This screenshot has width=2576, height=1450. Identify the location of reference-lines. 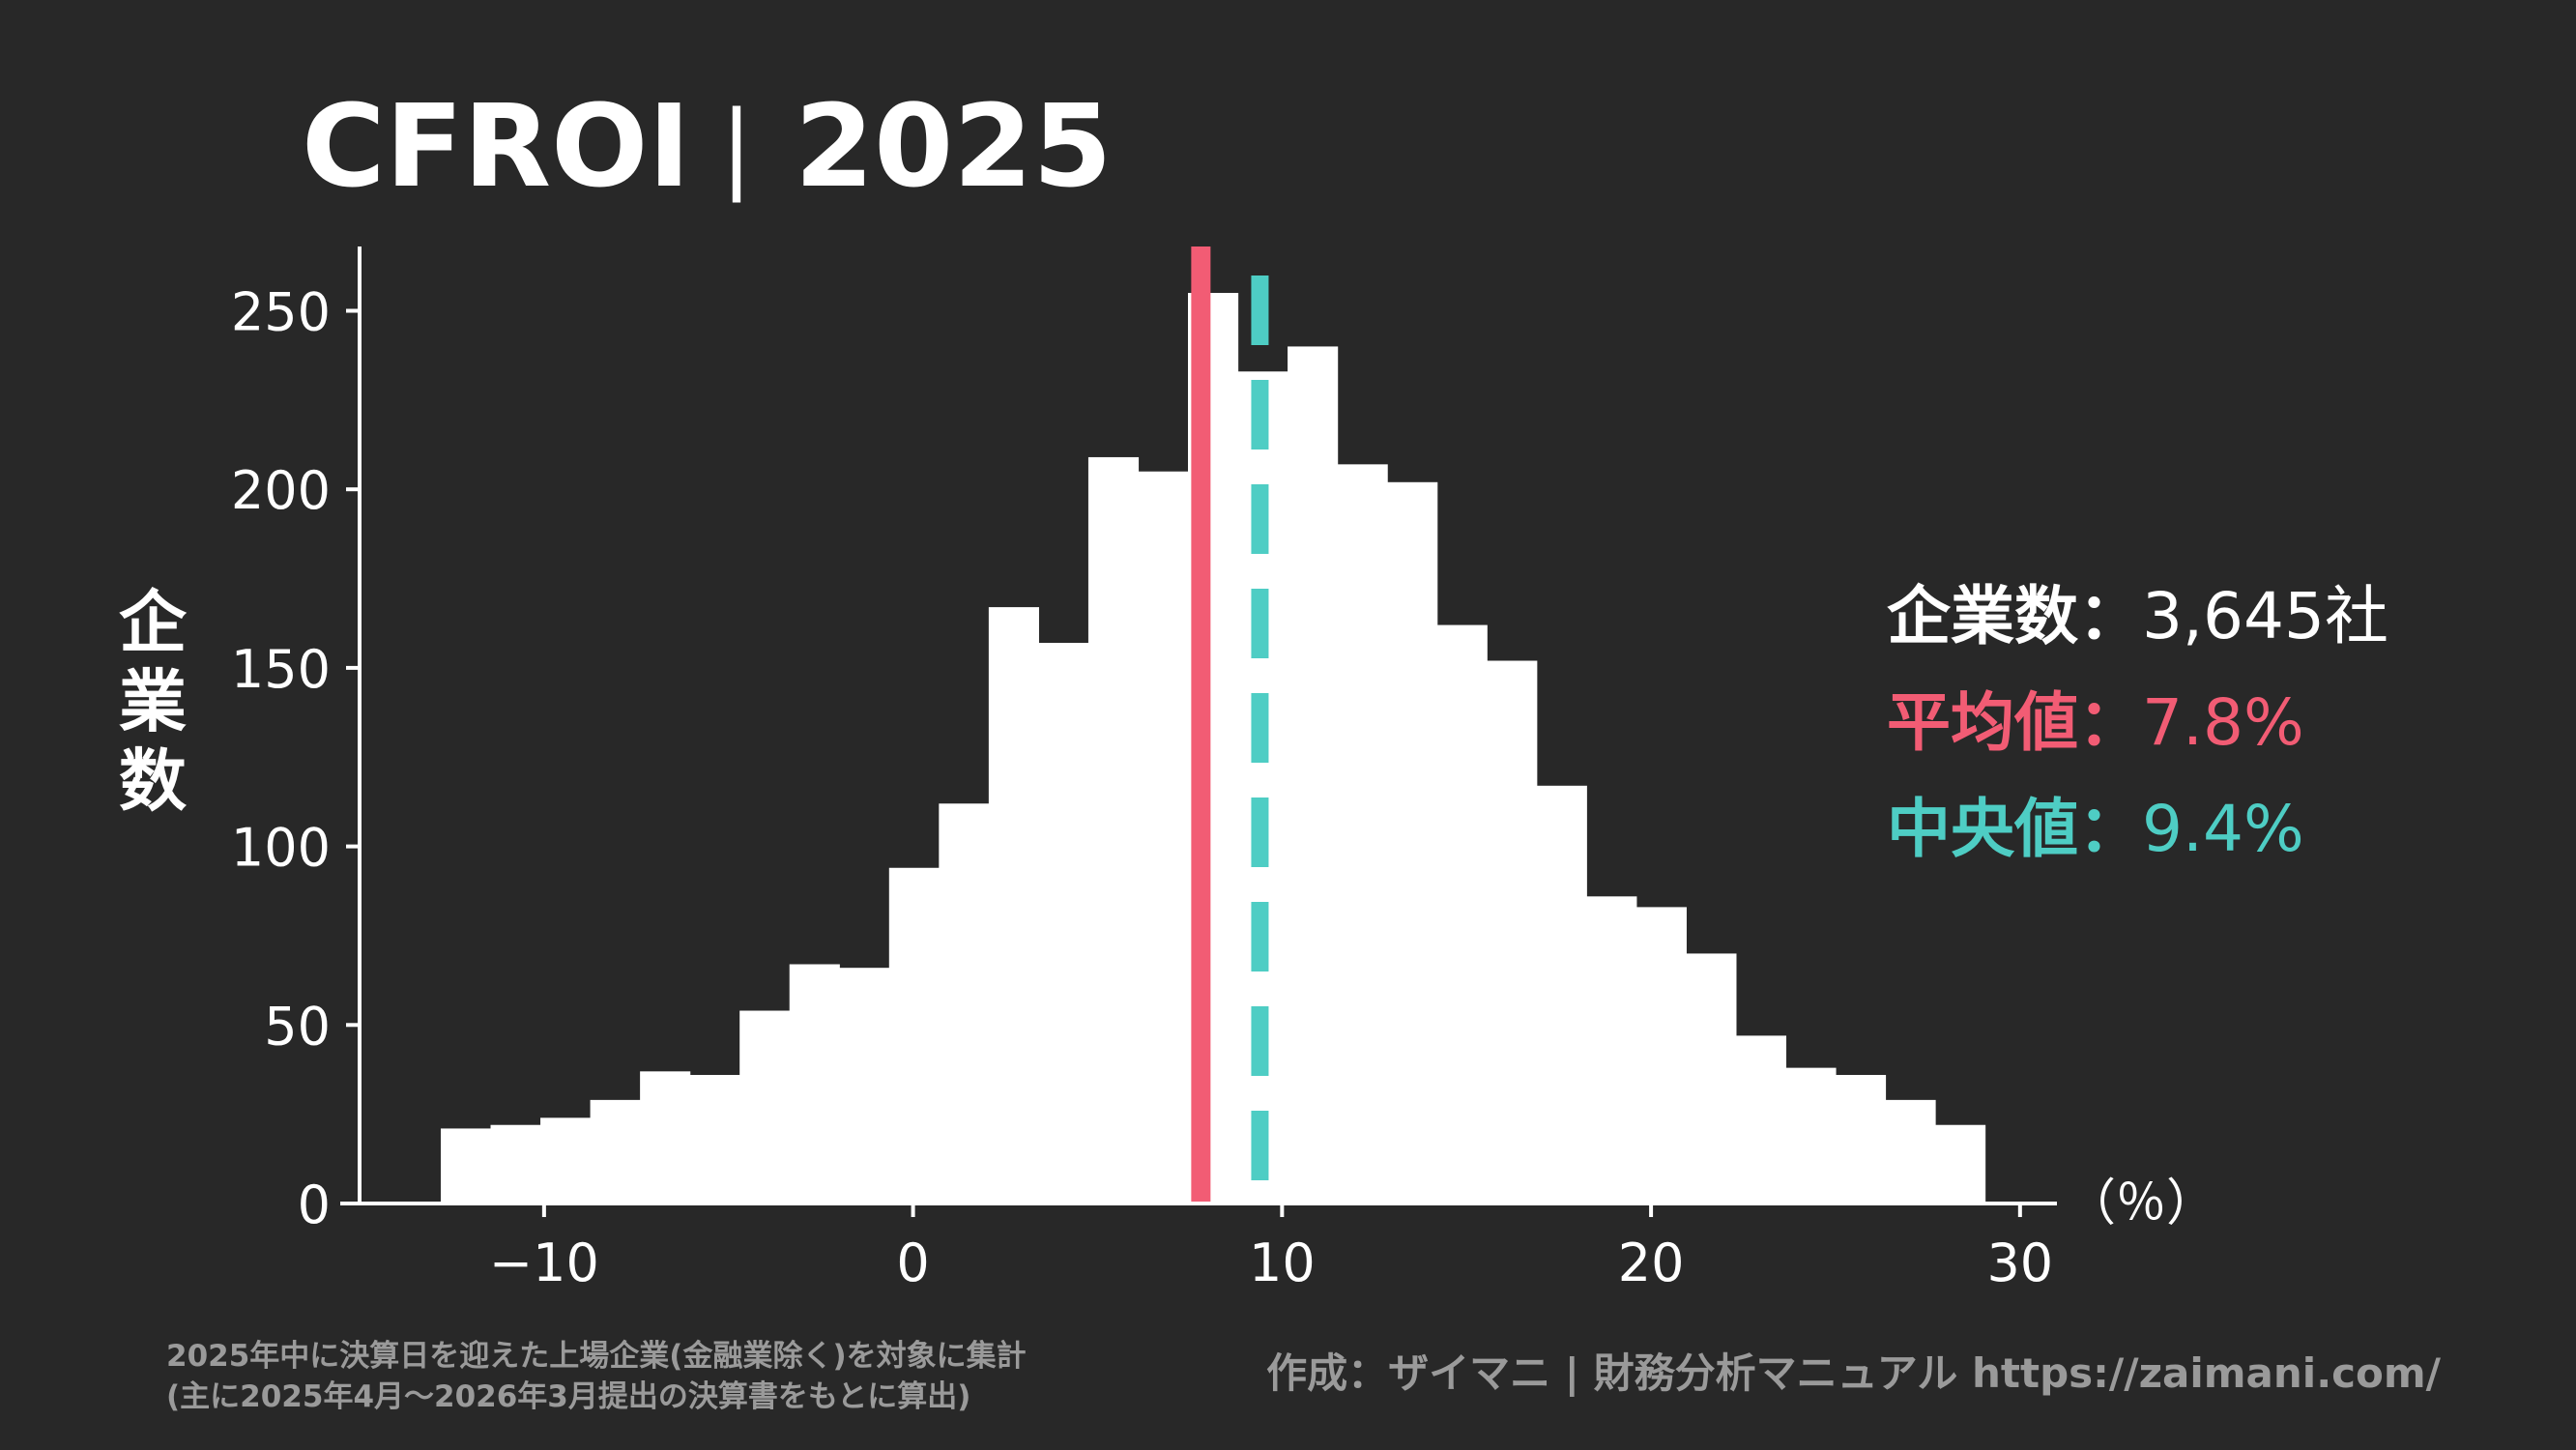
(1230, 725).